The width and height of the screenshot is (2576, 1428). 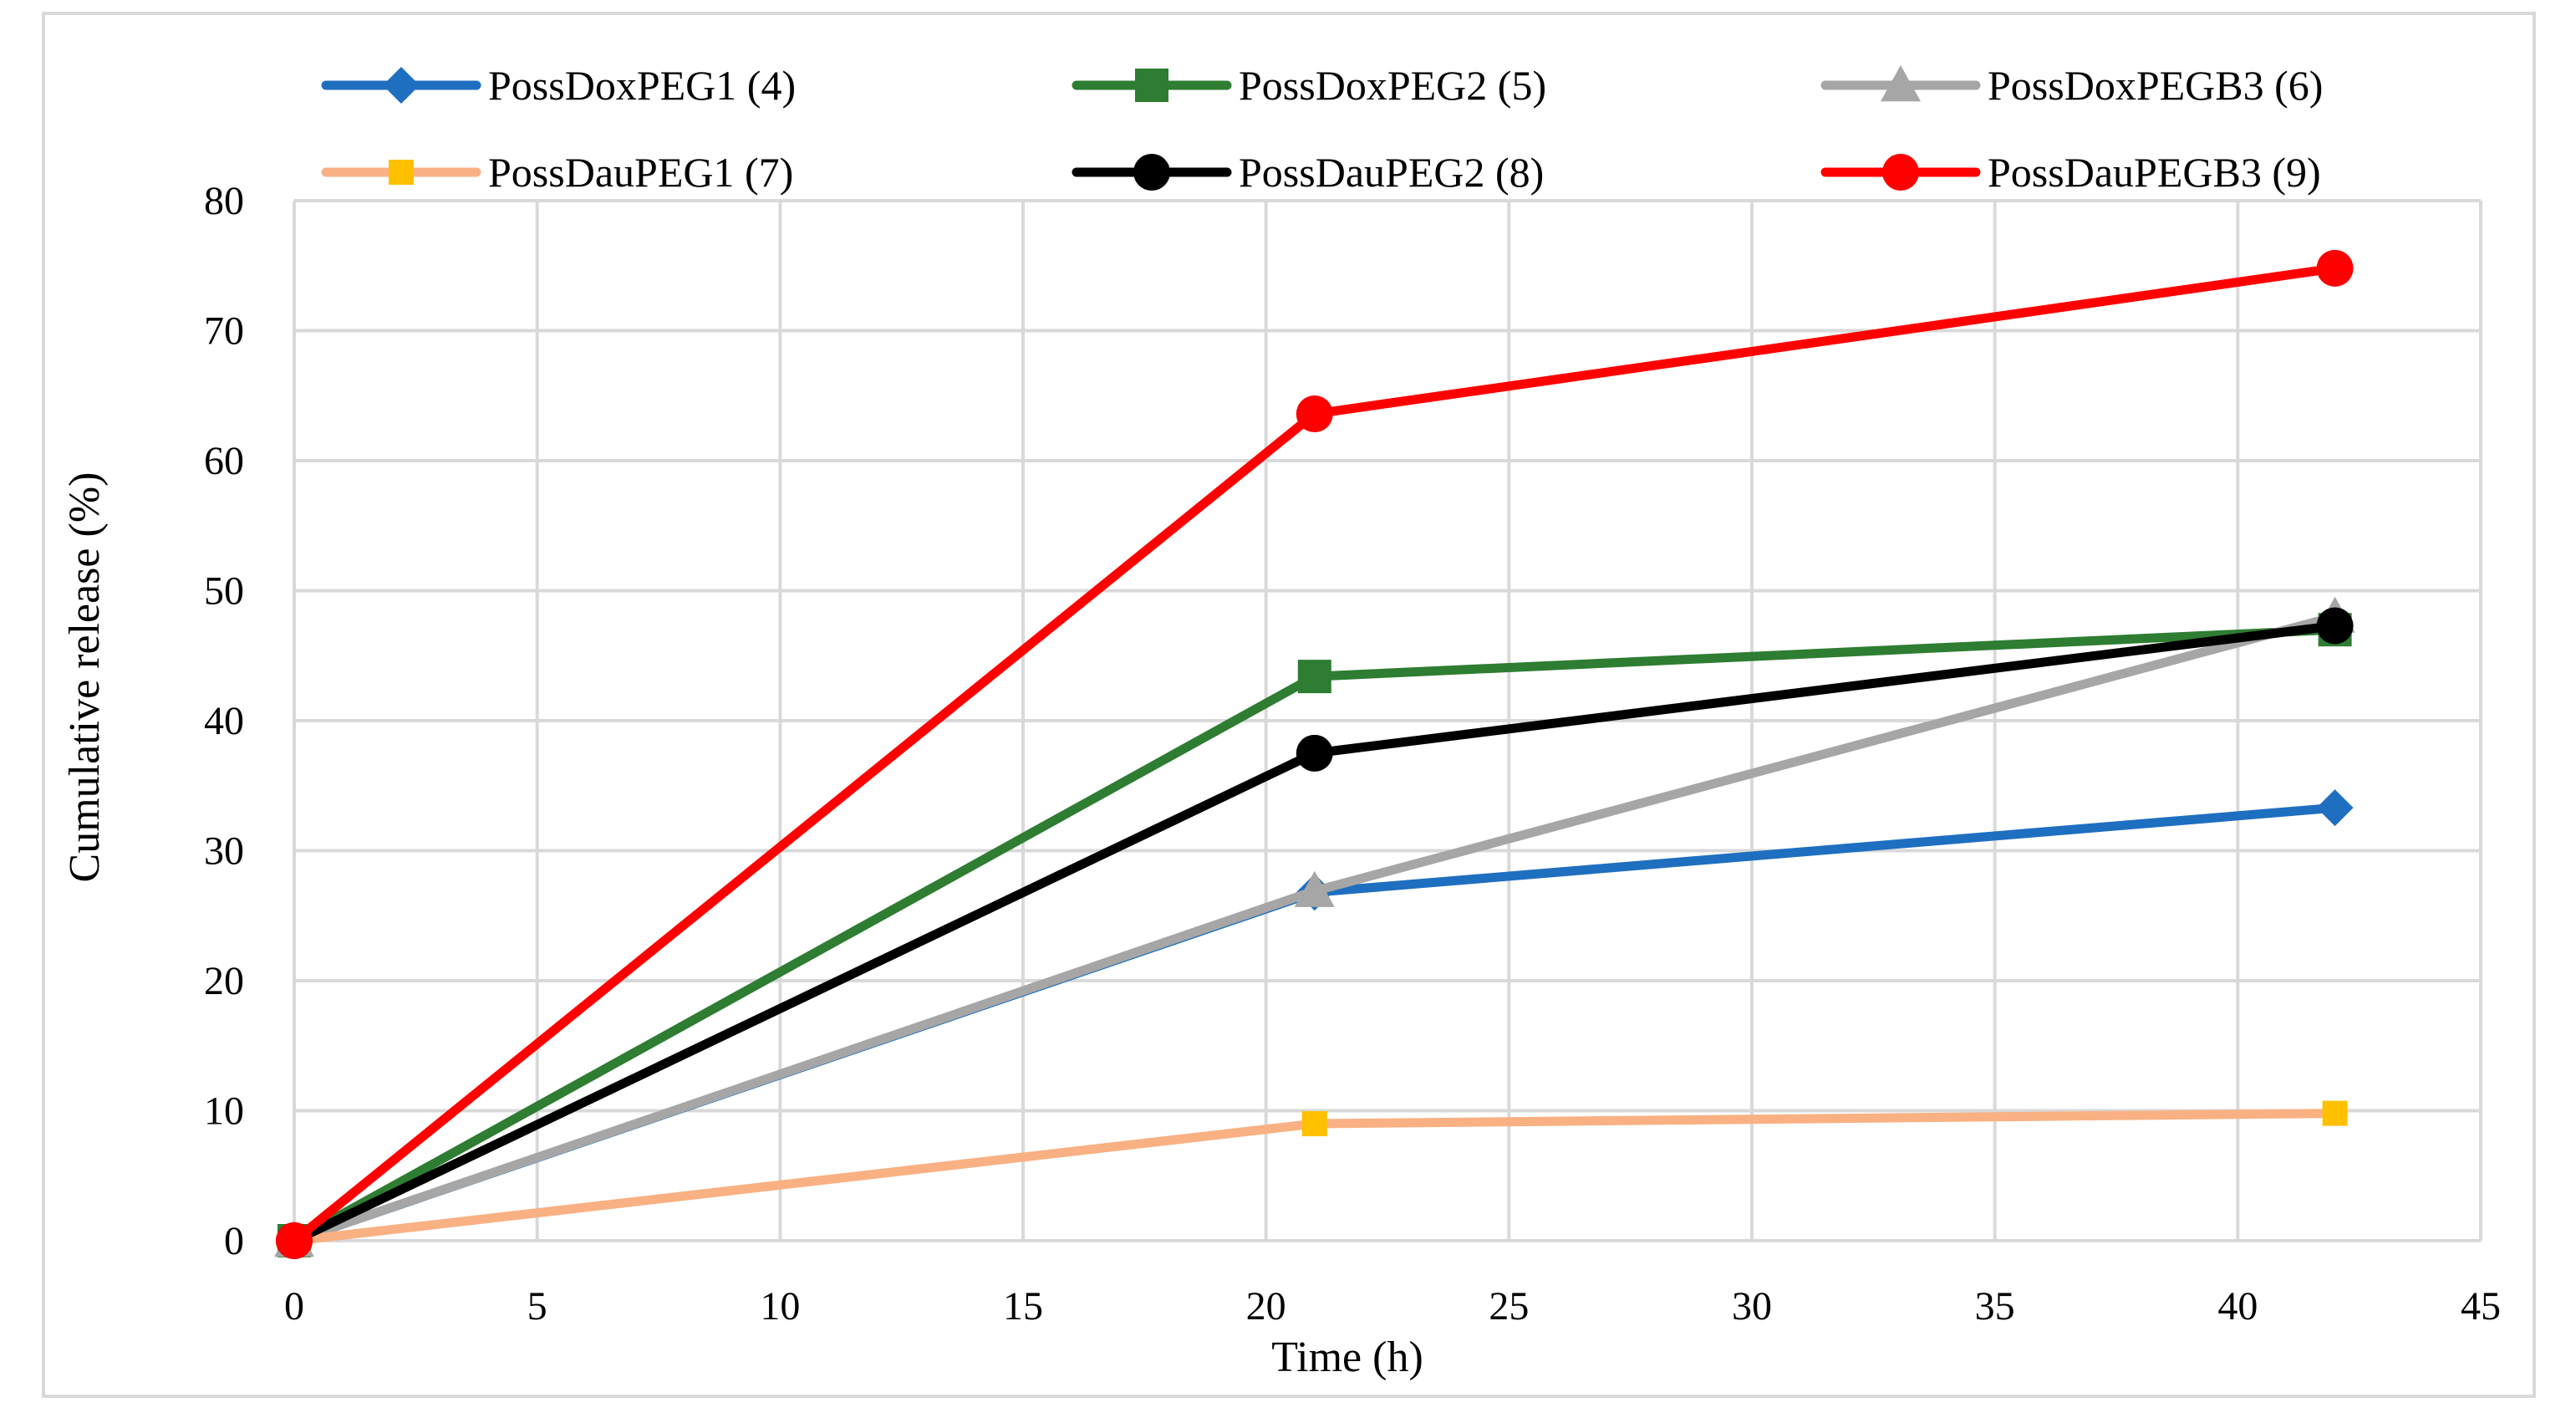 I want to click on y-tick-label: 30, so click(x=224, y=851).